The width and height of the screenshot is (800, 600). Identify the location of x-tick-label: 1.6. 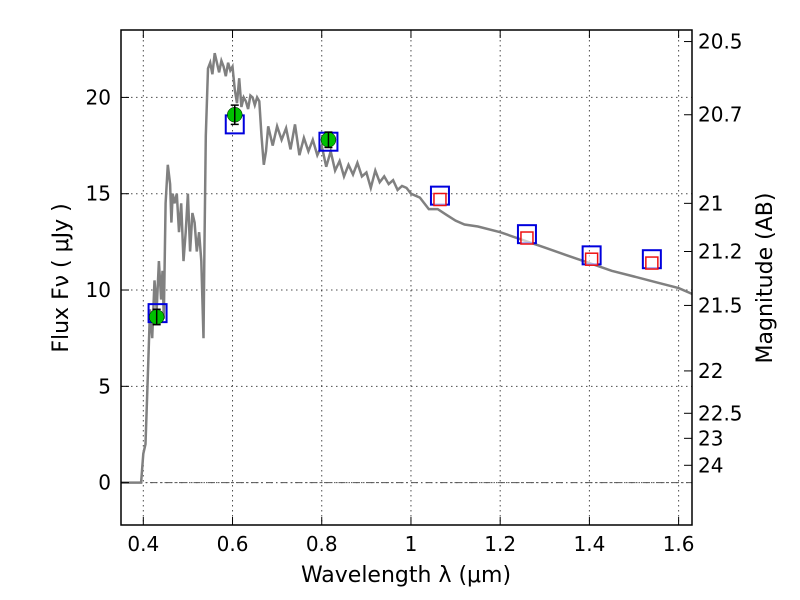
(679, 544).